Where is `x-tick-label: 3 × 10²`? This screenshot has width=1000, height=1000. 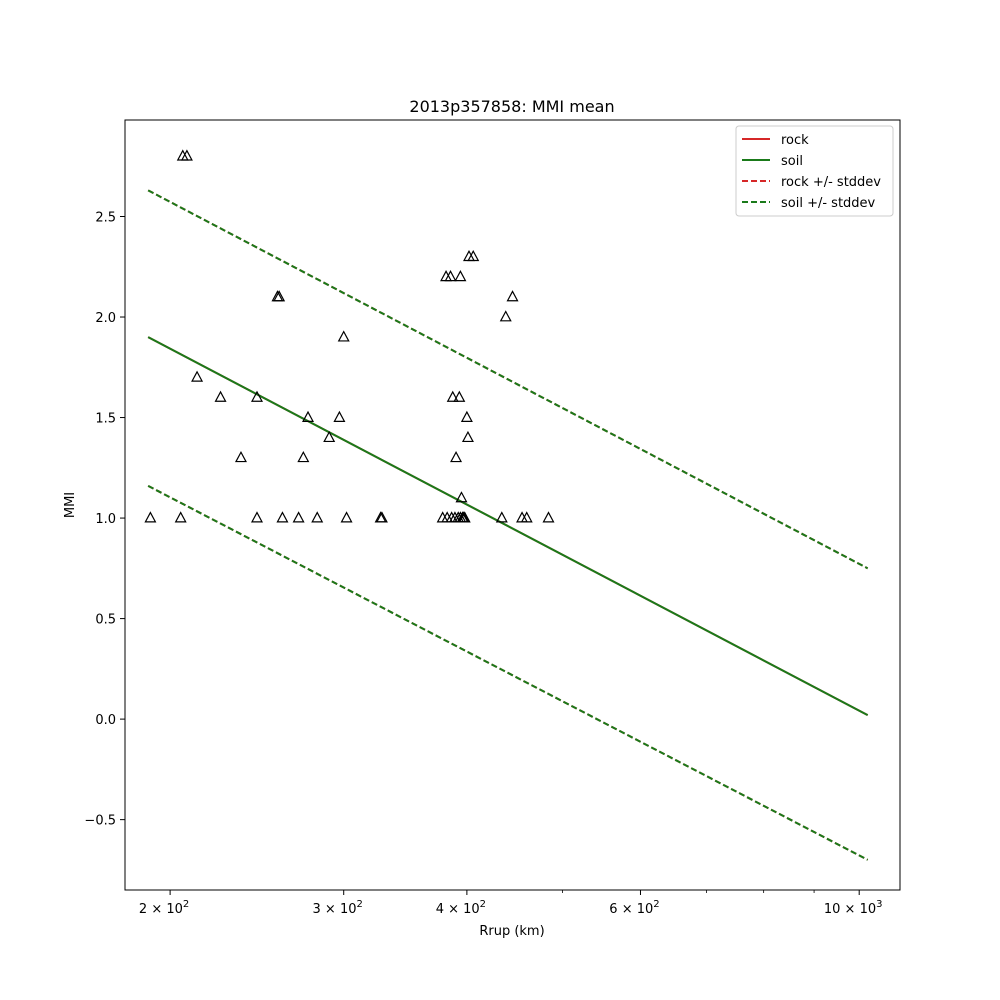 x-tick-label: 3 × 10² is located at coordinates (338, 908).